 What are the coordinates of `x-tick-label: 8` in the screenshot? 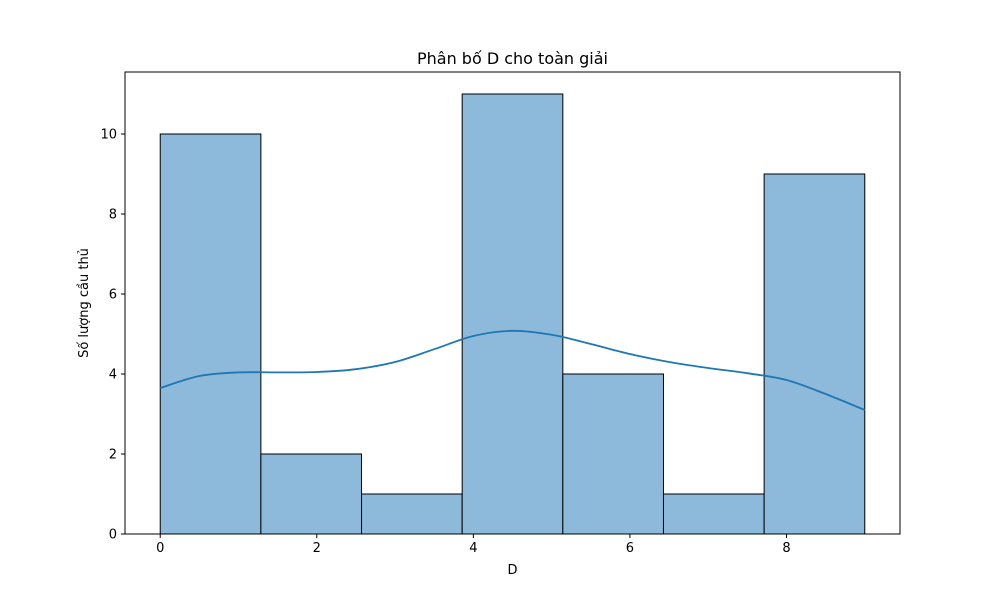 It's located at (786, 548).